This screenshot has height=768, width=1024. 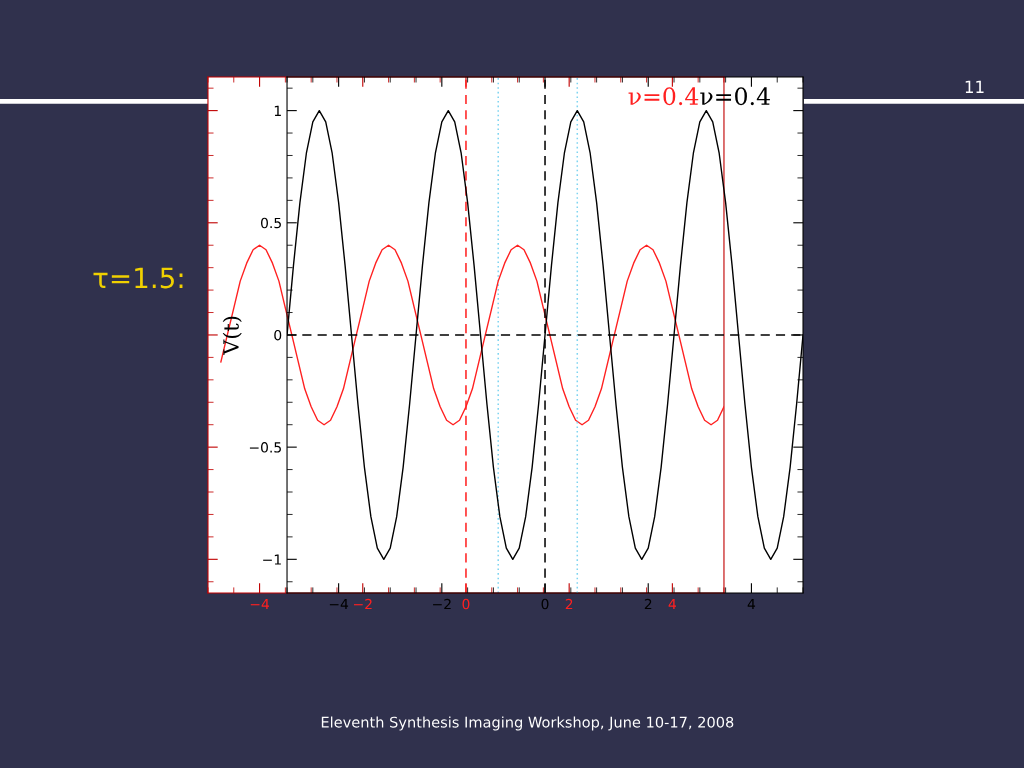 I want to click on y-tick-label: −1, so click(x=272, y=559).